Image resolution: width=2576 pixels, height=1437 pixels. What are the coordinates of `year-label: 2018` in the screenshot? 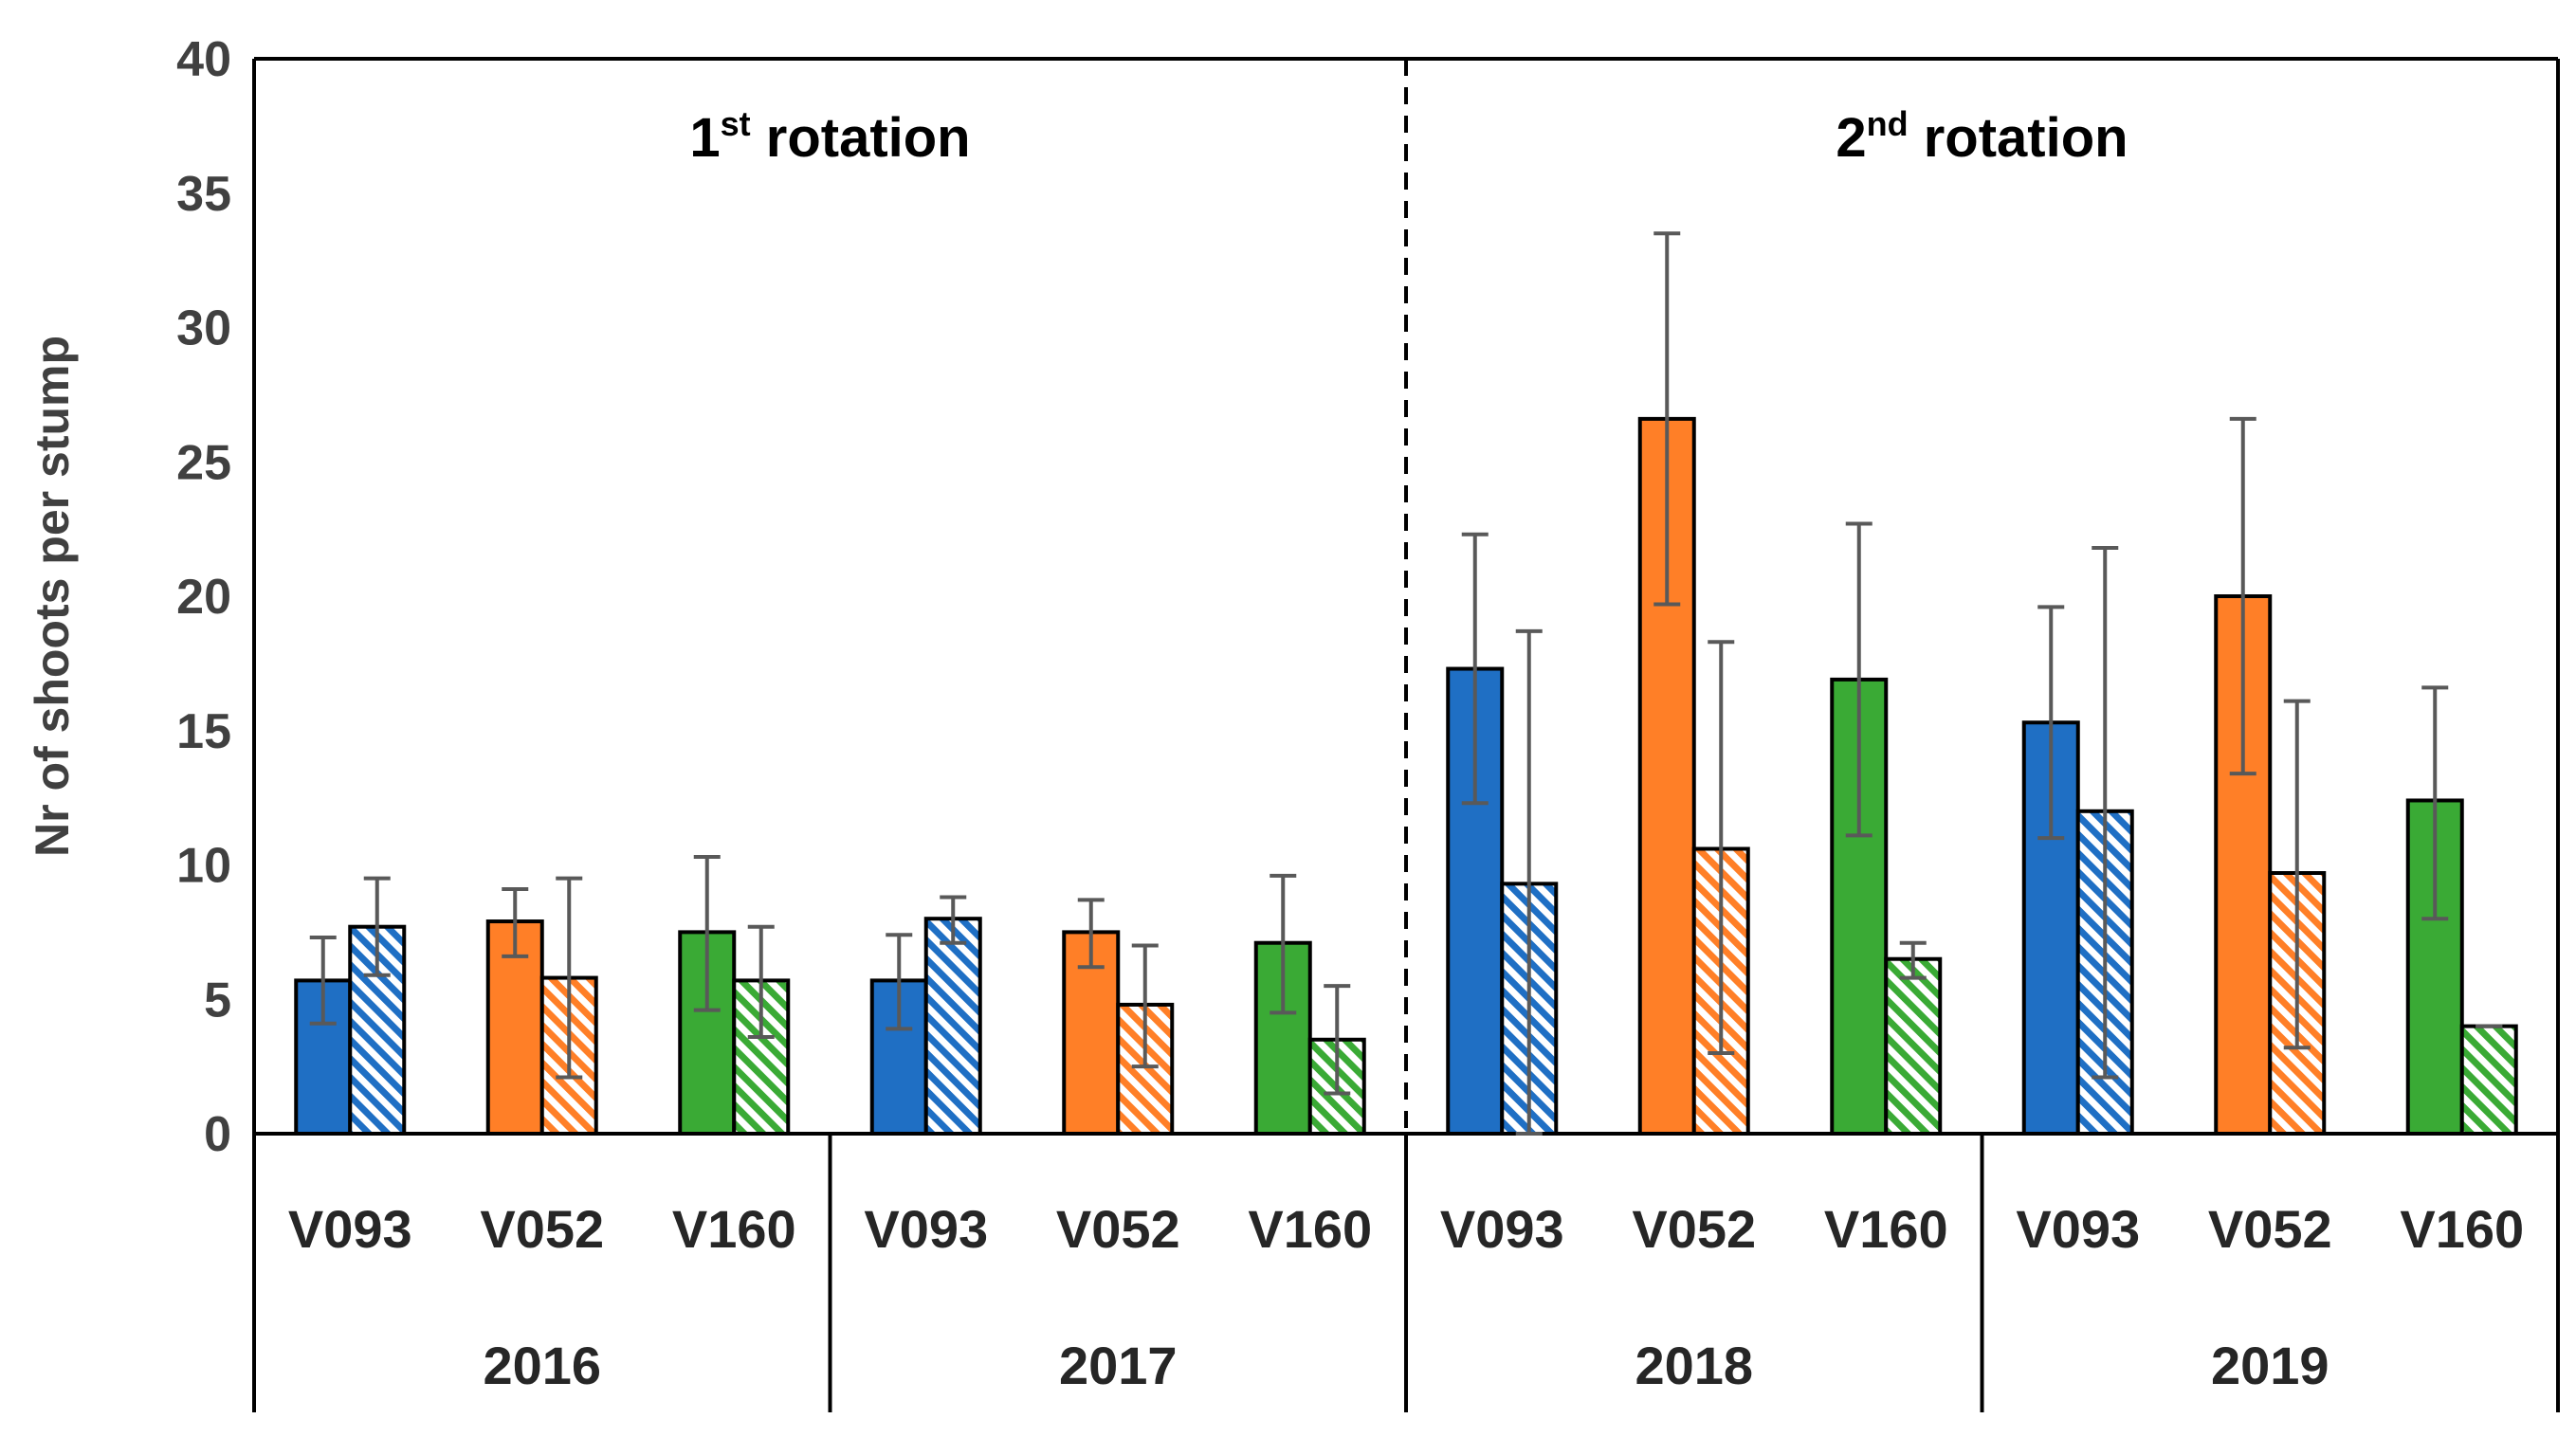 It's located at (1694, 1366).